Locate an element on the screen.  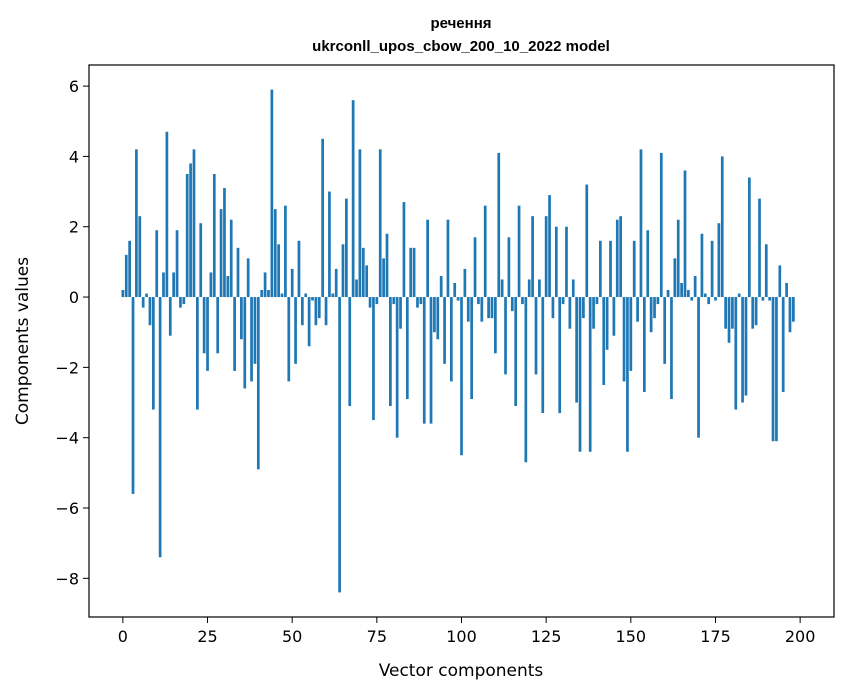
y-tick-label: −2 is located at coordinates (67, 367).